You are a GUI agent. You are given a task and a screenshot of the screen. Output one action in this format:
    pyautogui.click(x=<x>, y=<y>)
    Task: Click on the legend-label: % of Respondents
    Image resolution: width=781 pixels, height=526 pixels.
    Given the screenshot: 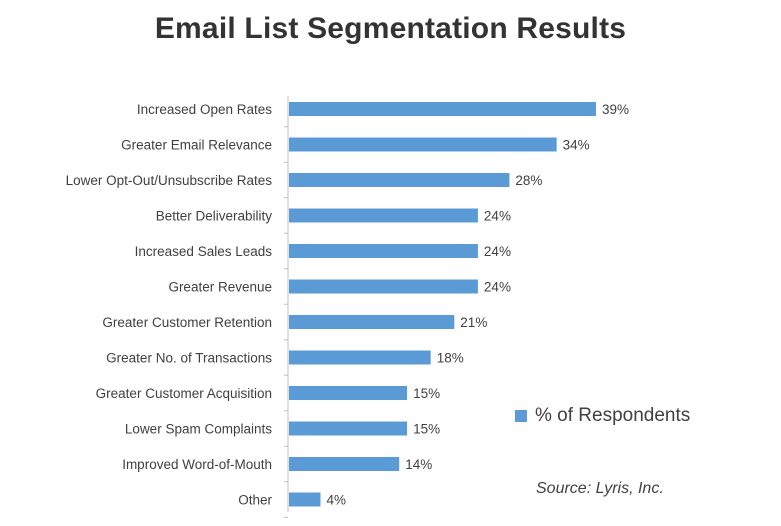 What is the action you would take?
    pyautogui.click(x=613, y=415)
    